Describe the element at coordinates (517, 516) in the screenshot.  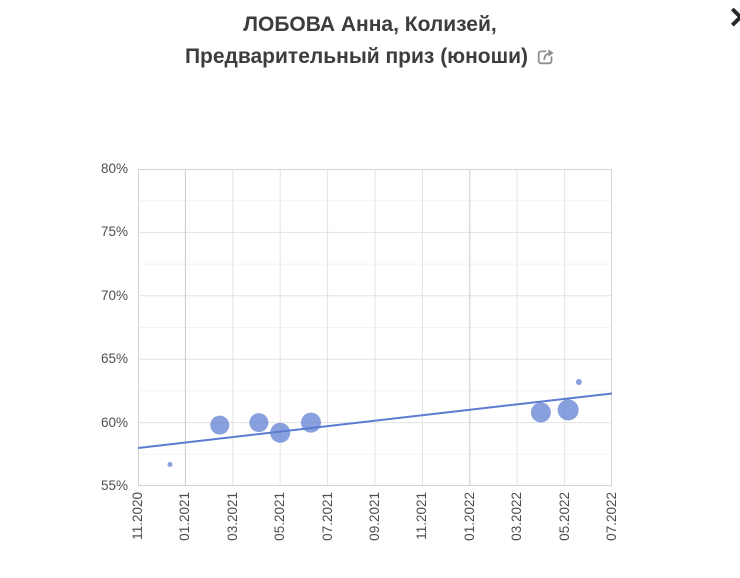
I see `x-axis-label: 03.2022` at that location.